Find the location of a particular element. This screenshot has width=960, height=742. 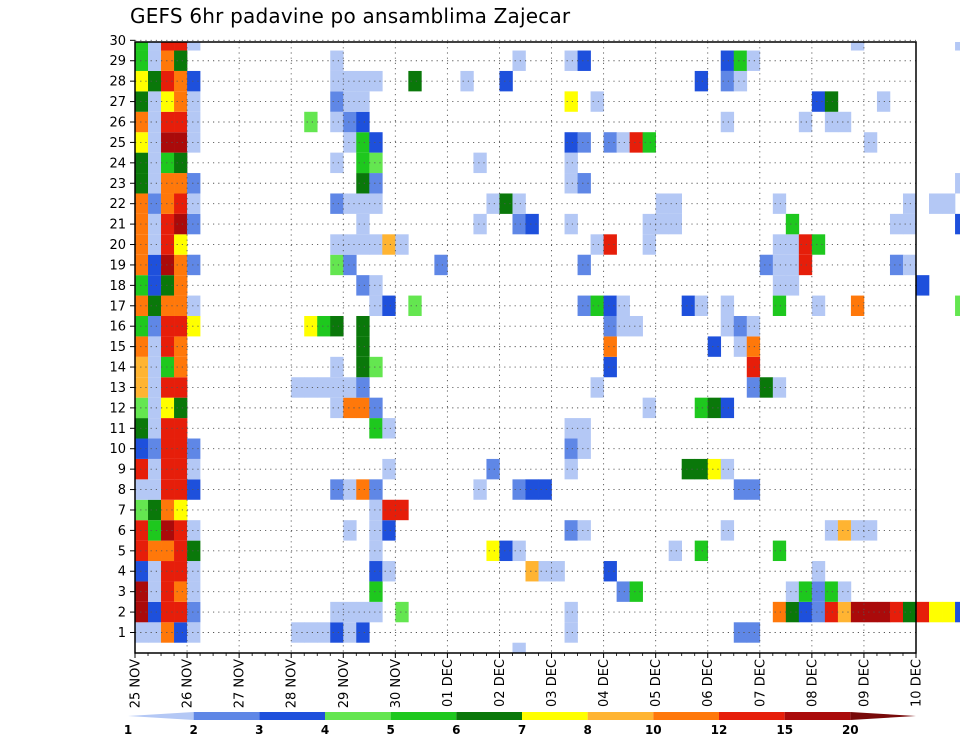

x-tick-label: 27 NOV is located at coordinates (240, 683).